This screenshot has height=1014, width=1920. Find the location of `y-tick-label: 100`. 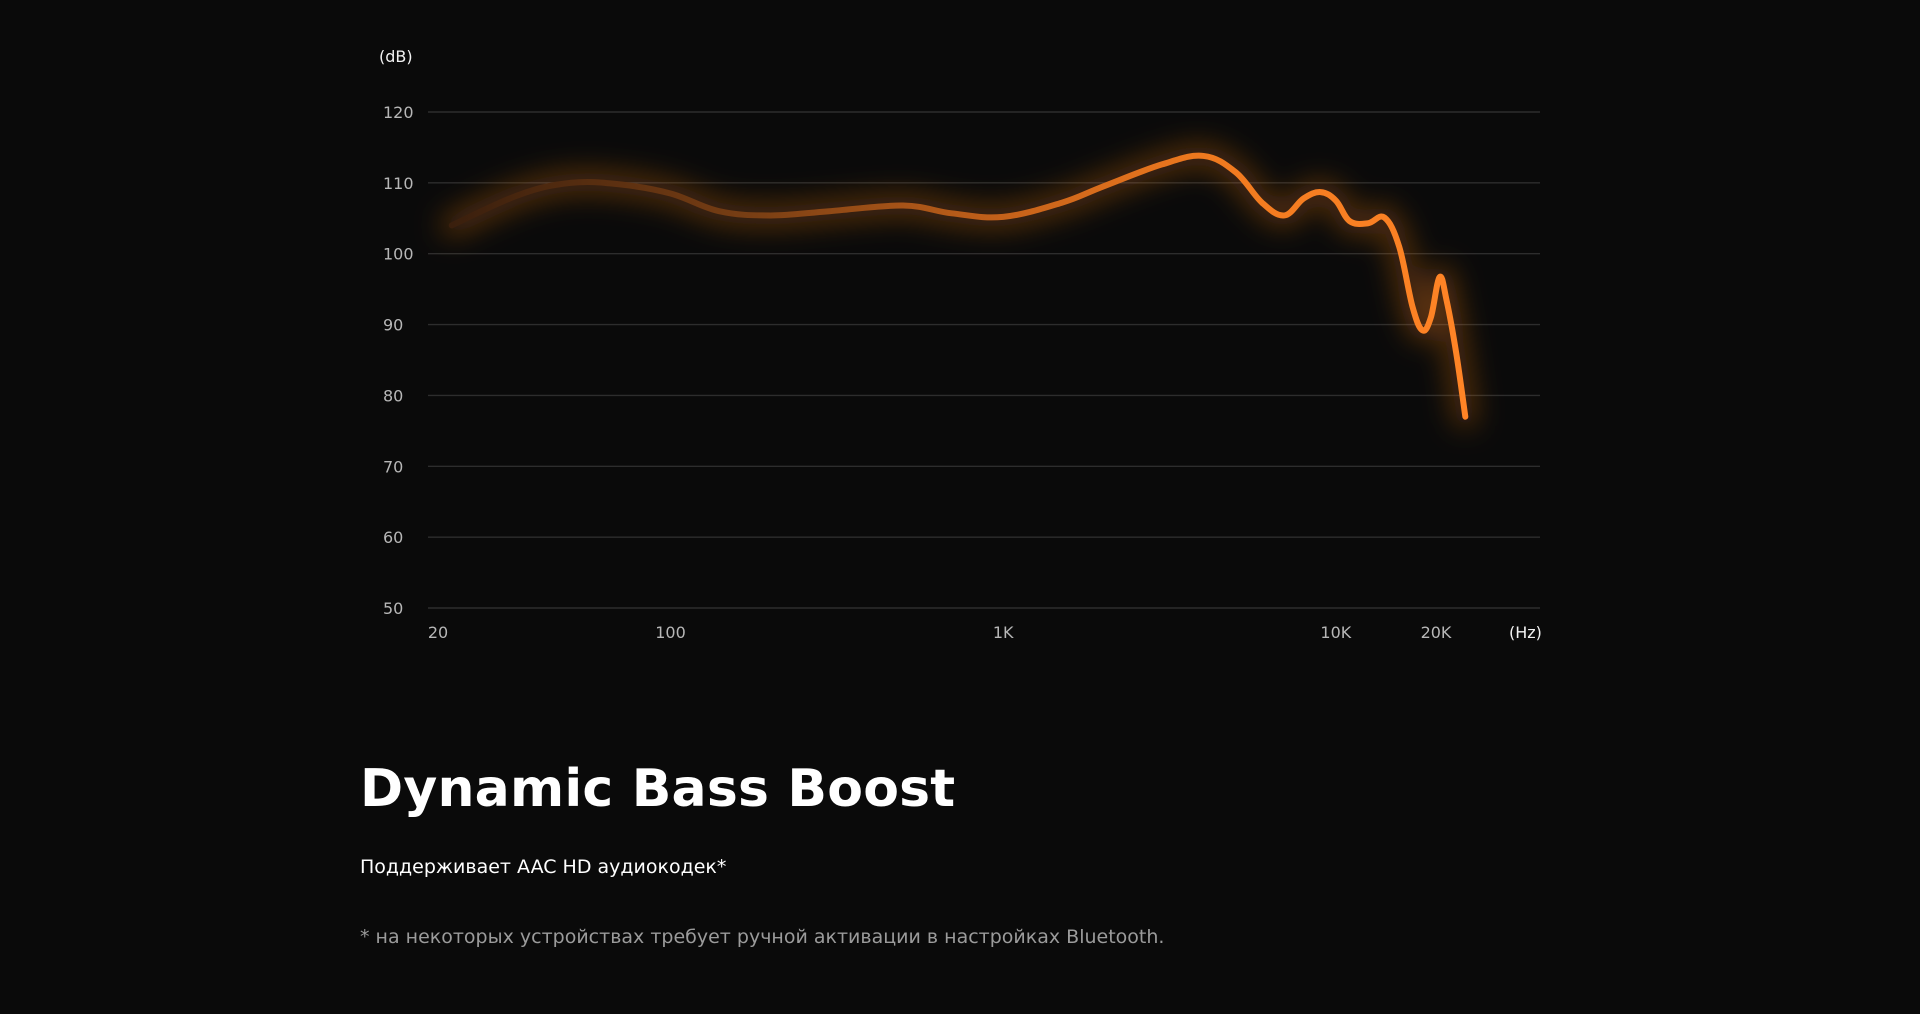

y-tick-label: 100 is located at coordinates (398, 254).